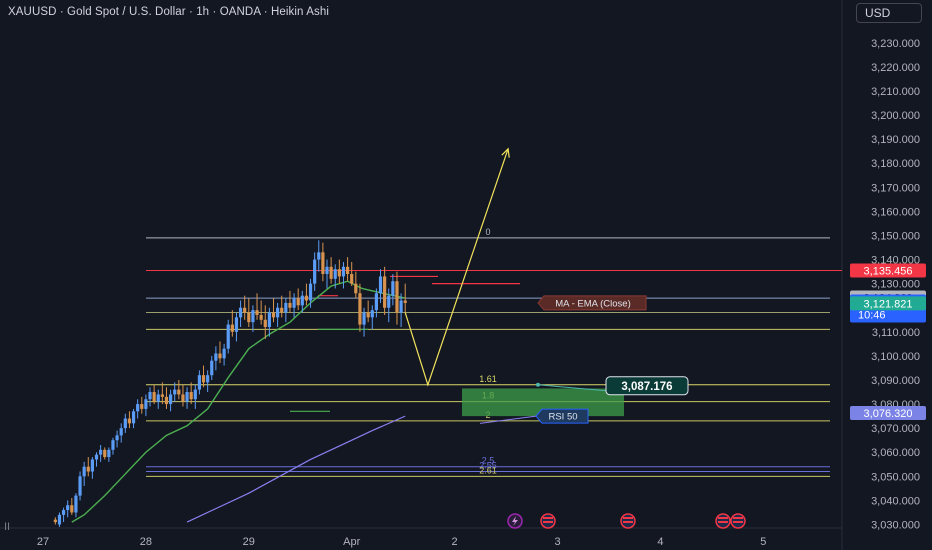 Image resolution: width=932 pixels, height=550 pixels. I want to click on rsi-label: RSI 50, so click(562, 417).